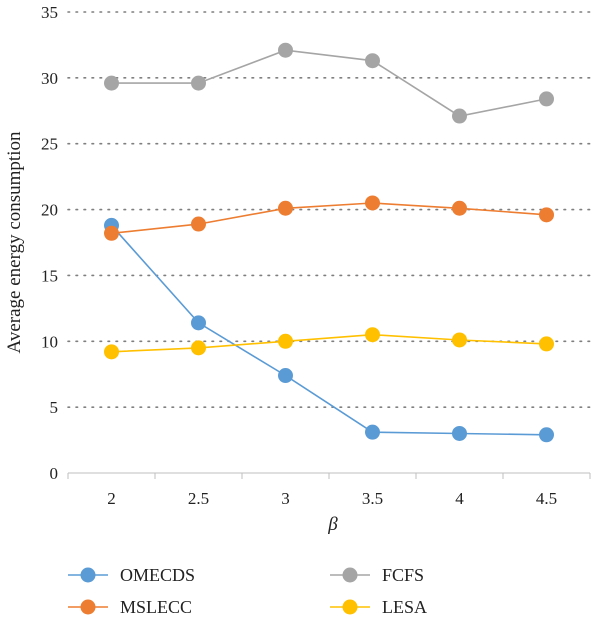  I want to click on legend-marker-lesa, so click(350, 607).